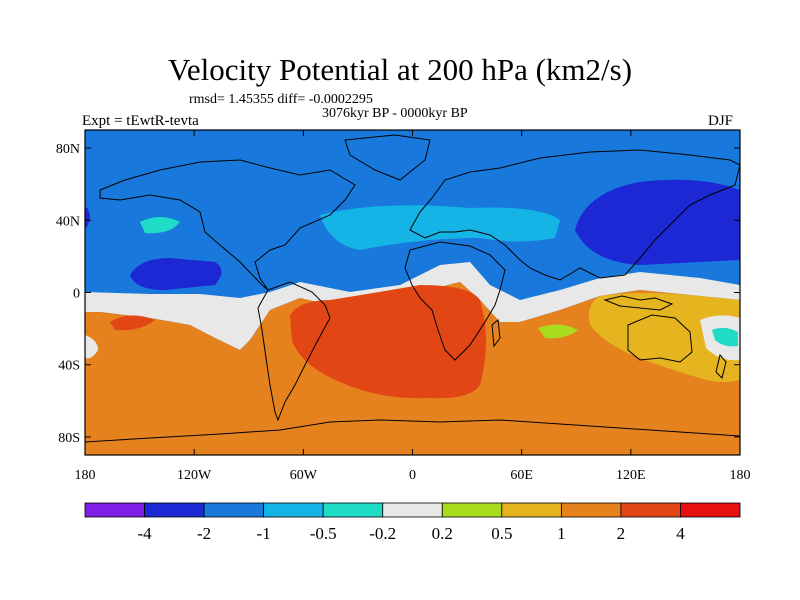 This screenshot has height=600, width=800. I want to click on x-tick-label: 60E, so click(521, 475).